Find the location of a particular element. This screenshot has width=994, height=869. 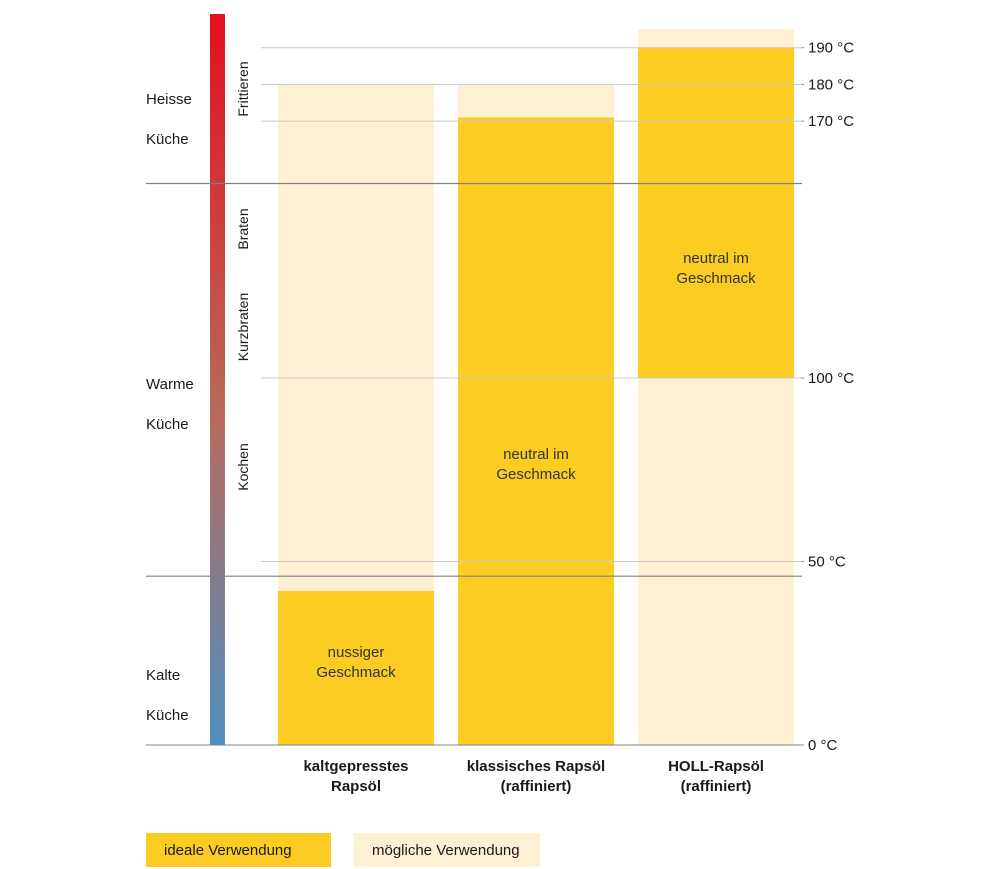

y-tick-label-170: 170 °C is located at coordinates (831, 121).